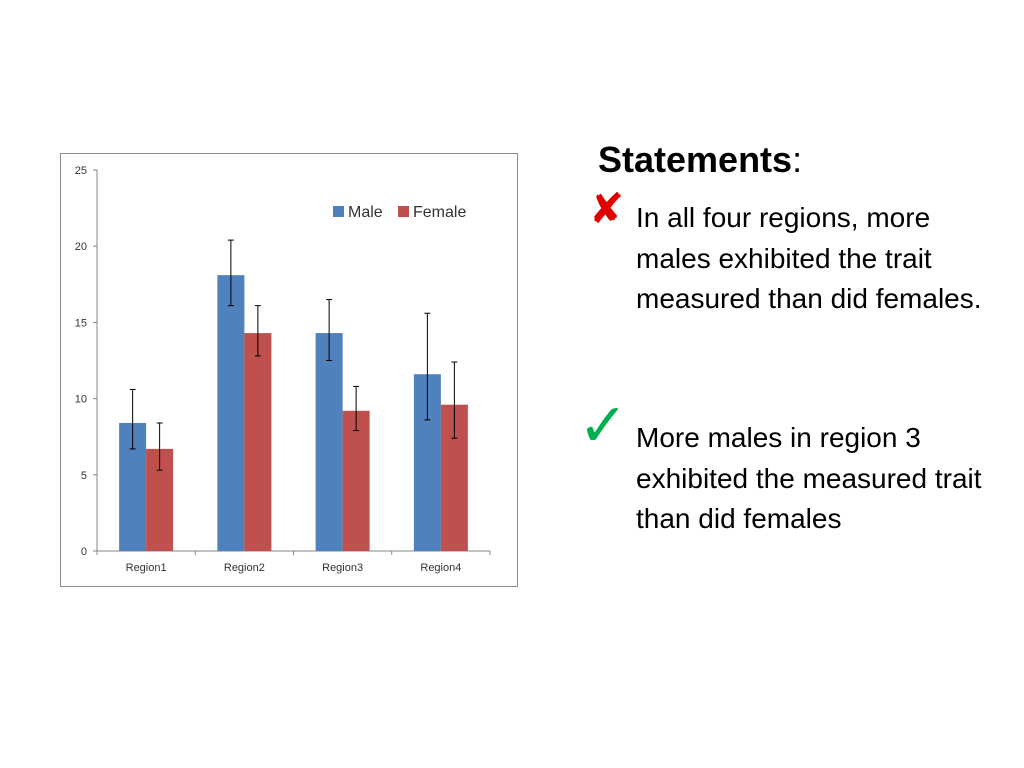 This screenshot has width=1024, height=768. What do you see at coordinates (81, 323) in the screenshot?
I see `y-tick-label: 15` at bounding box center [81, 323].